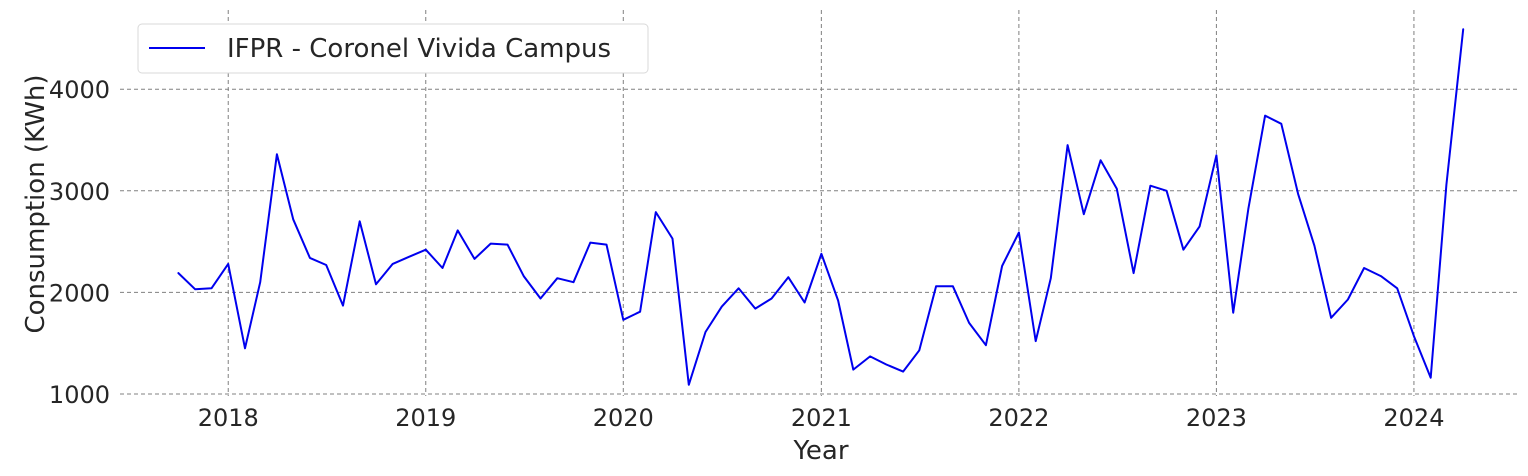 The image size is (1528, 476). I want to click on x-tick-label: 2018, so click(228, 418).